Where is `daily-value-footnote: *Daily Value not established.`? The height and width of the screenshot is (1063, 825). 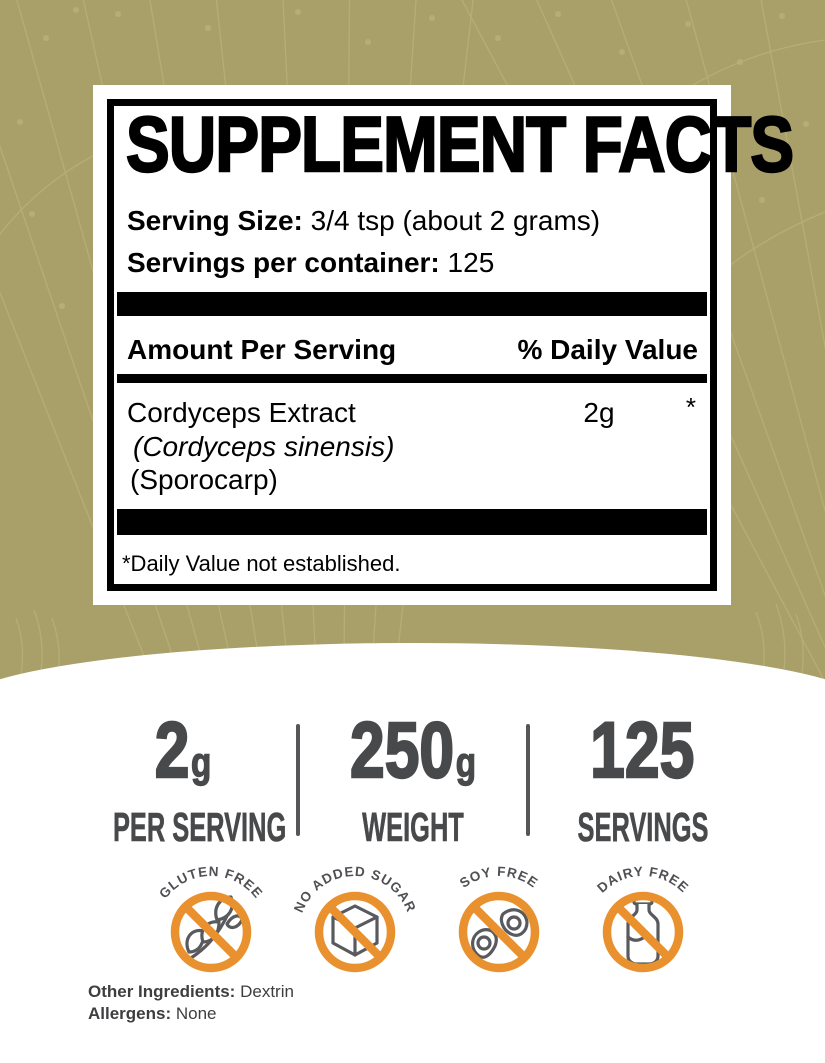
daily-value-footnote: *Daily Value not established. is located at coordinates (261, 563).